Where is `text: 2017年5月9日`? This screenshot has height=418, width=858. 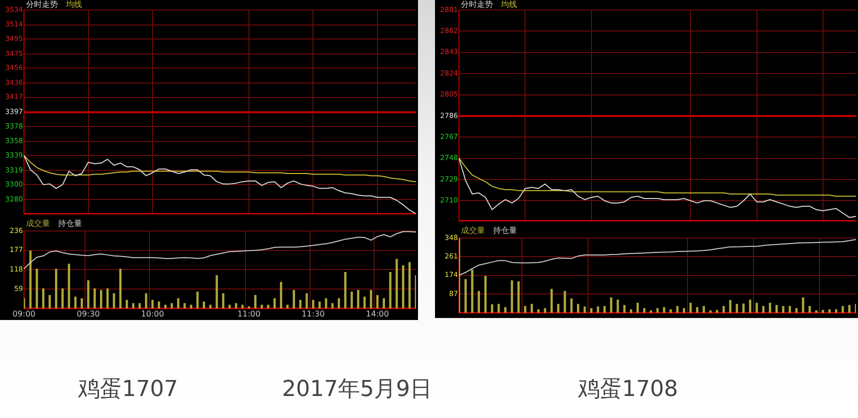 text: 2017年5月9日 is located at coordinates (357, 390).